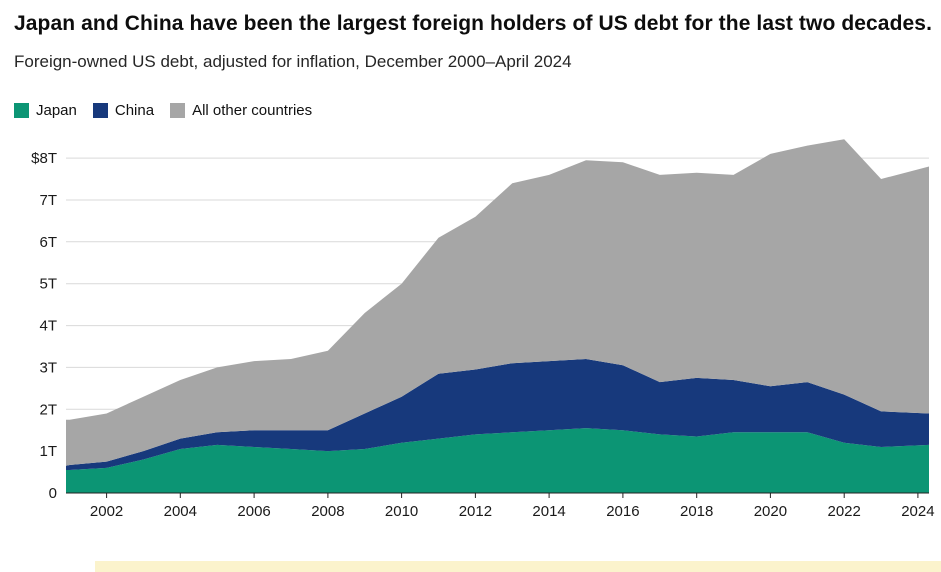 The image size is (941, 572). What do you see at coordinates (48, 200) in the screenshot?
I see `svg-text: 7T` at bounding box center [48, 200].